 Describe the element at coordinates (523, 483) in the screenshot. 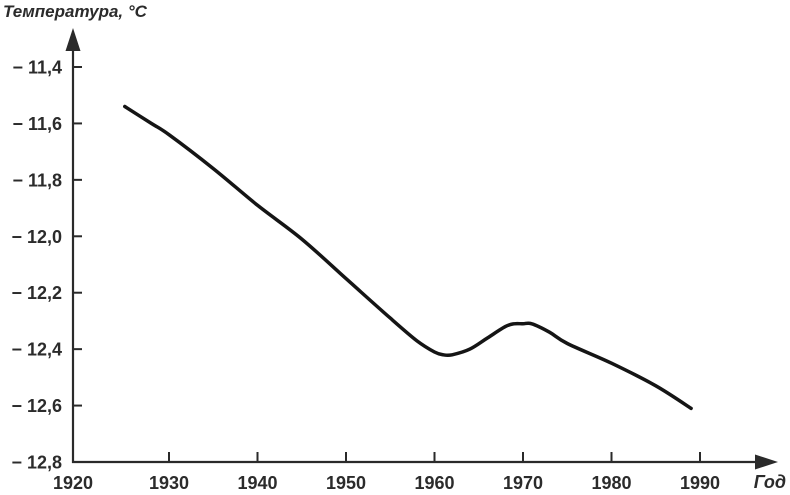

I see `x-tick-label: 1970` at that location.